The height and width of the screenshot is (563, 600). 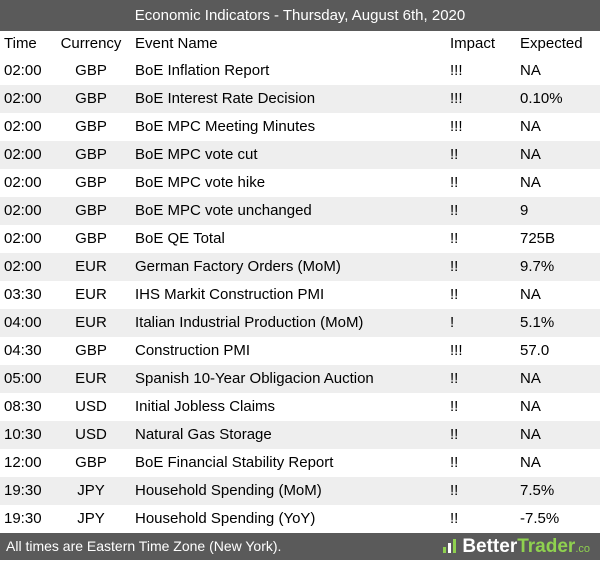 I want to click on table-header: Time Currency Event Name Impact Expected, so click(x=300, y=44).